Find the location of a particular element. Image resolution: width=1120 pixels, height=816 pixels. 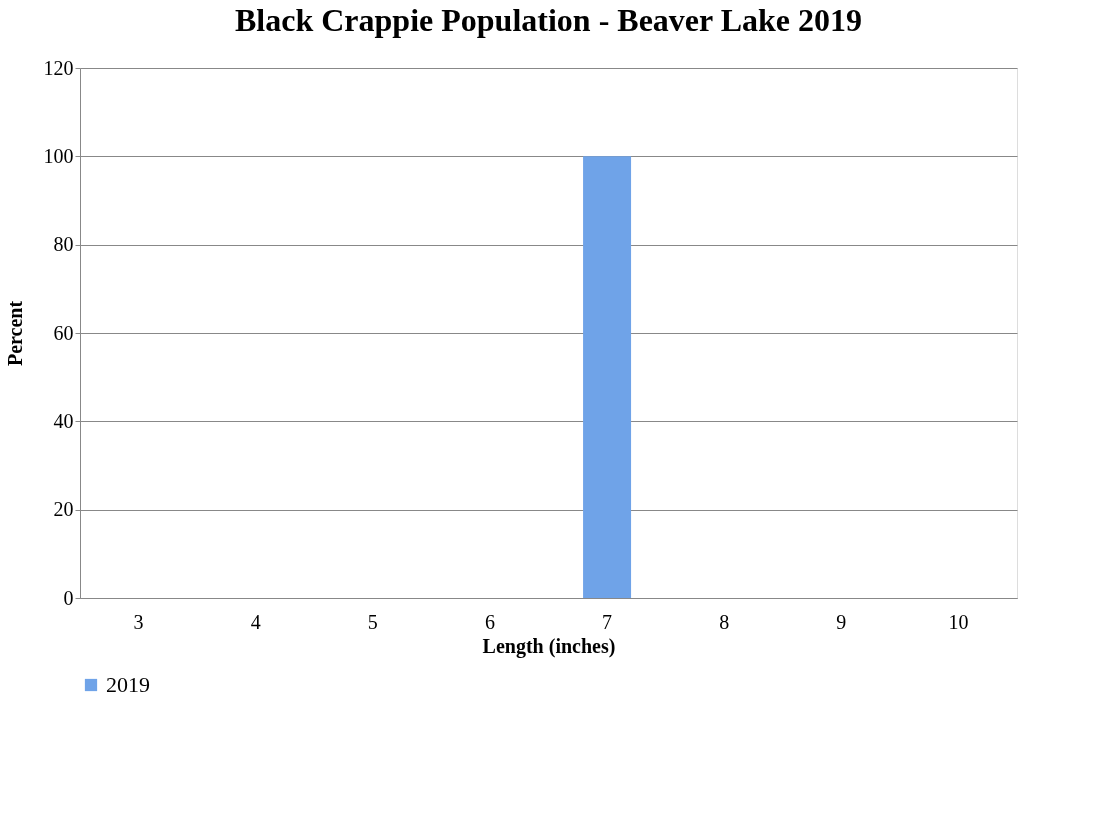

x-tick-label: 4 is located at coordinates (255, 621).